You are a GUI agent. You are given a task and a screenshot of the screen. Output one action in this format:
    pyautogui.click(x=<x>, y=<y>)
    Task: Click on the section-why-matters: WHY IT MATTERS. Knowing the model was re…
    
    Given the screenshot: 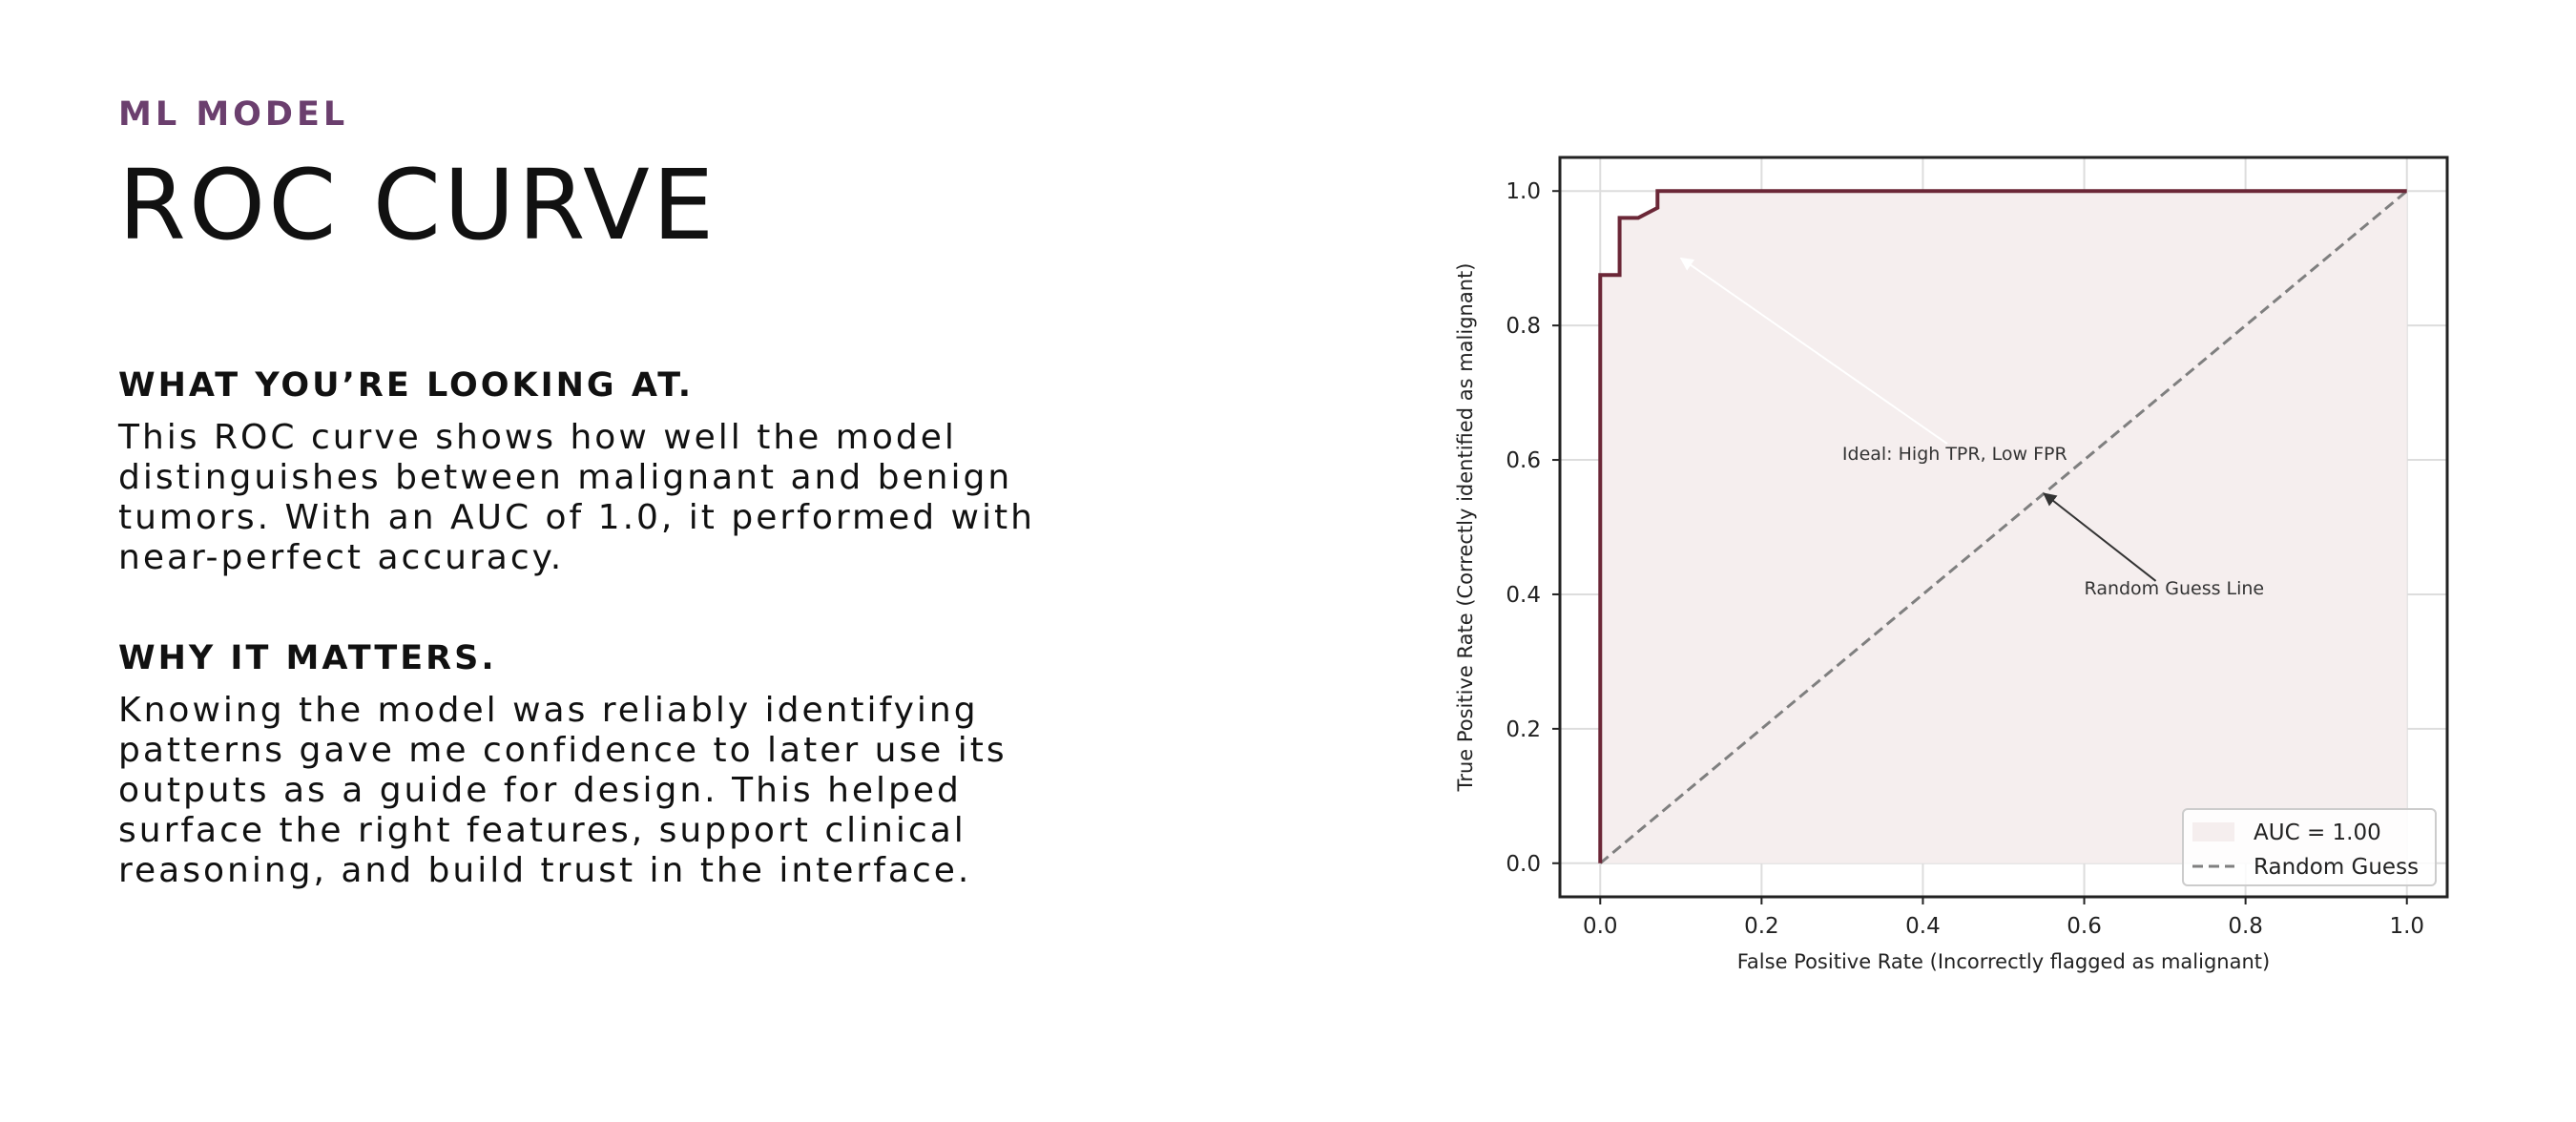 What is the action you would take?
    pyautogui.click(x=619, y=765)
    